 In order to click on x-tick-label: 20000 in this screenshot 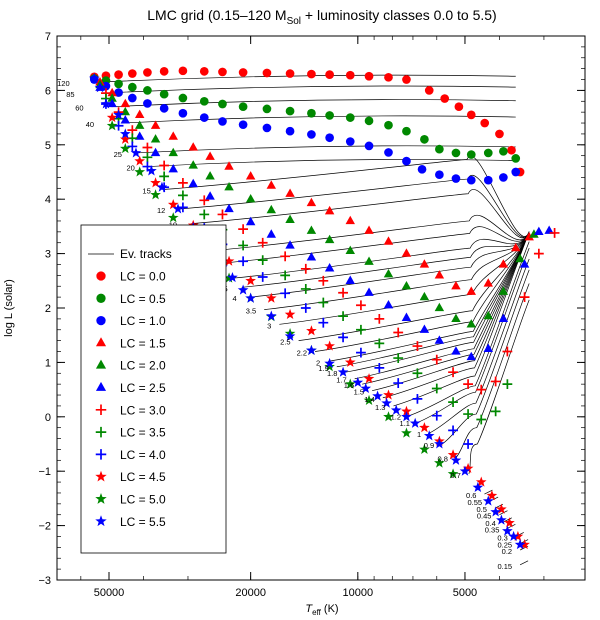, I will do `click(250, 593)`.